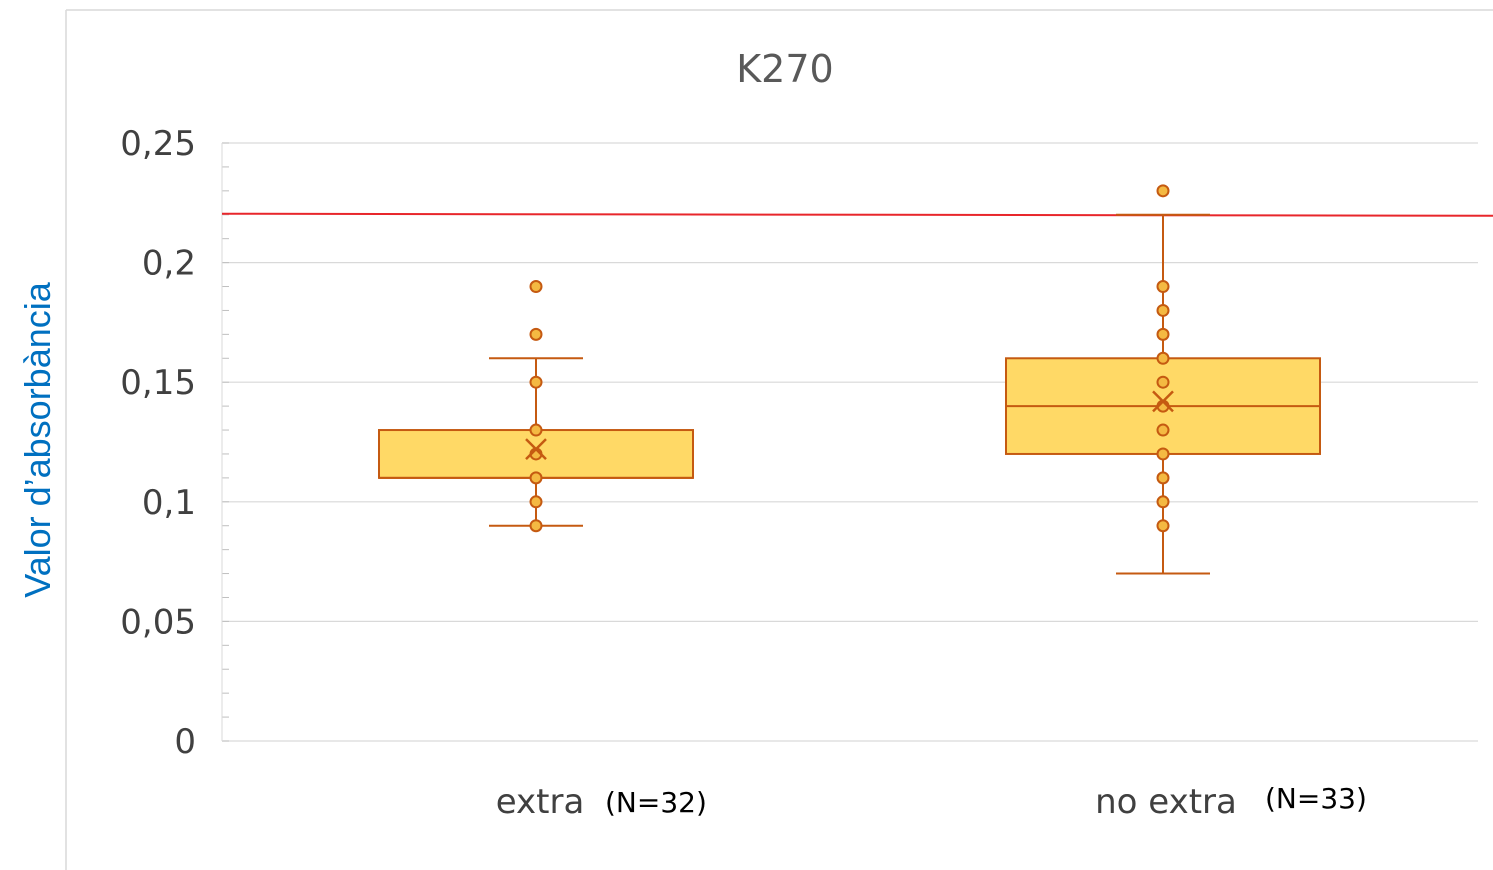 The height and width of the screenshot is (870, 1493). What do you see at coordinates (169, 503) in the screenshot?
I see `y-tick-label: 0,1` at bounding box center [169, 503].